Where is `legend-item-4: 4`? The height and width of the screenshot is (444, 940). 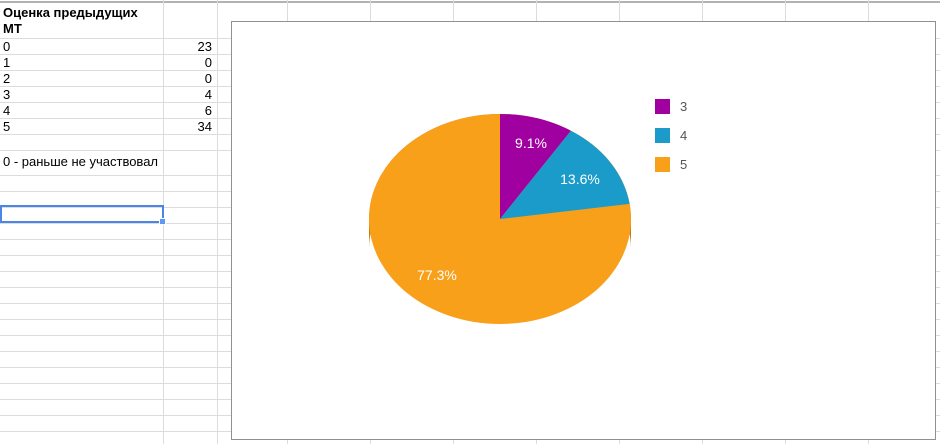
legend-item-4: 4 is located at coordinates (671, 135).